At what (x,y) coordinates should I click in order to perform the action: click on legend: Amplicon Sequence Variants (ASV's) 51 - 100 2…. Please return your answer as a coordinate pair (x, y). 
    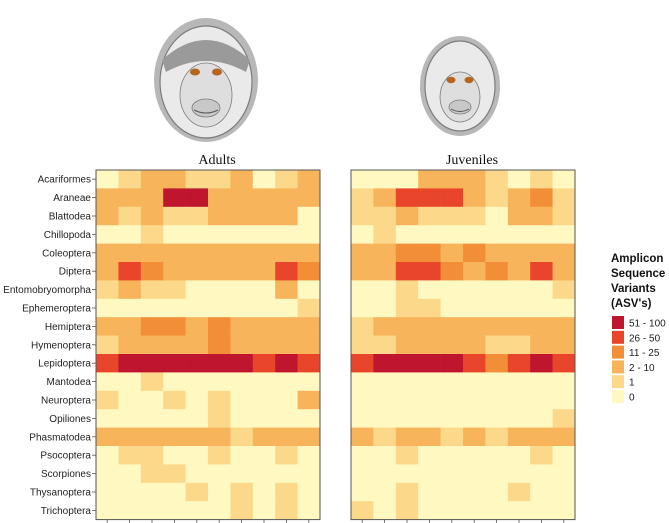
    Looking at the image, I should click on (638, 328).